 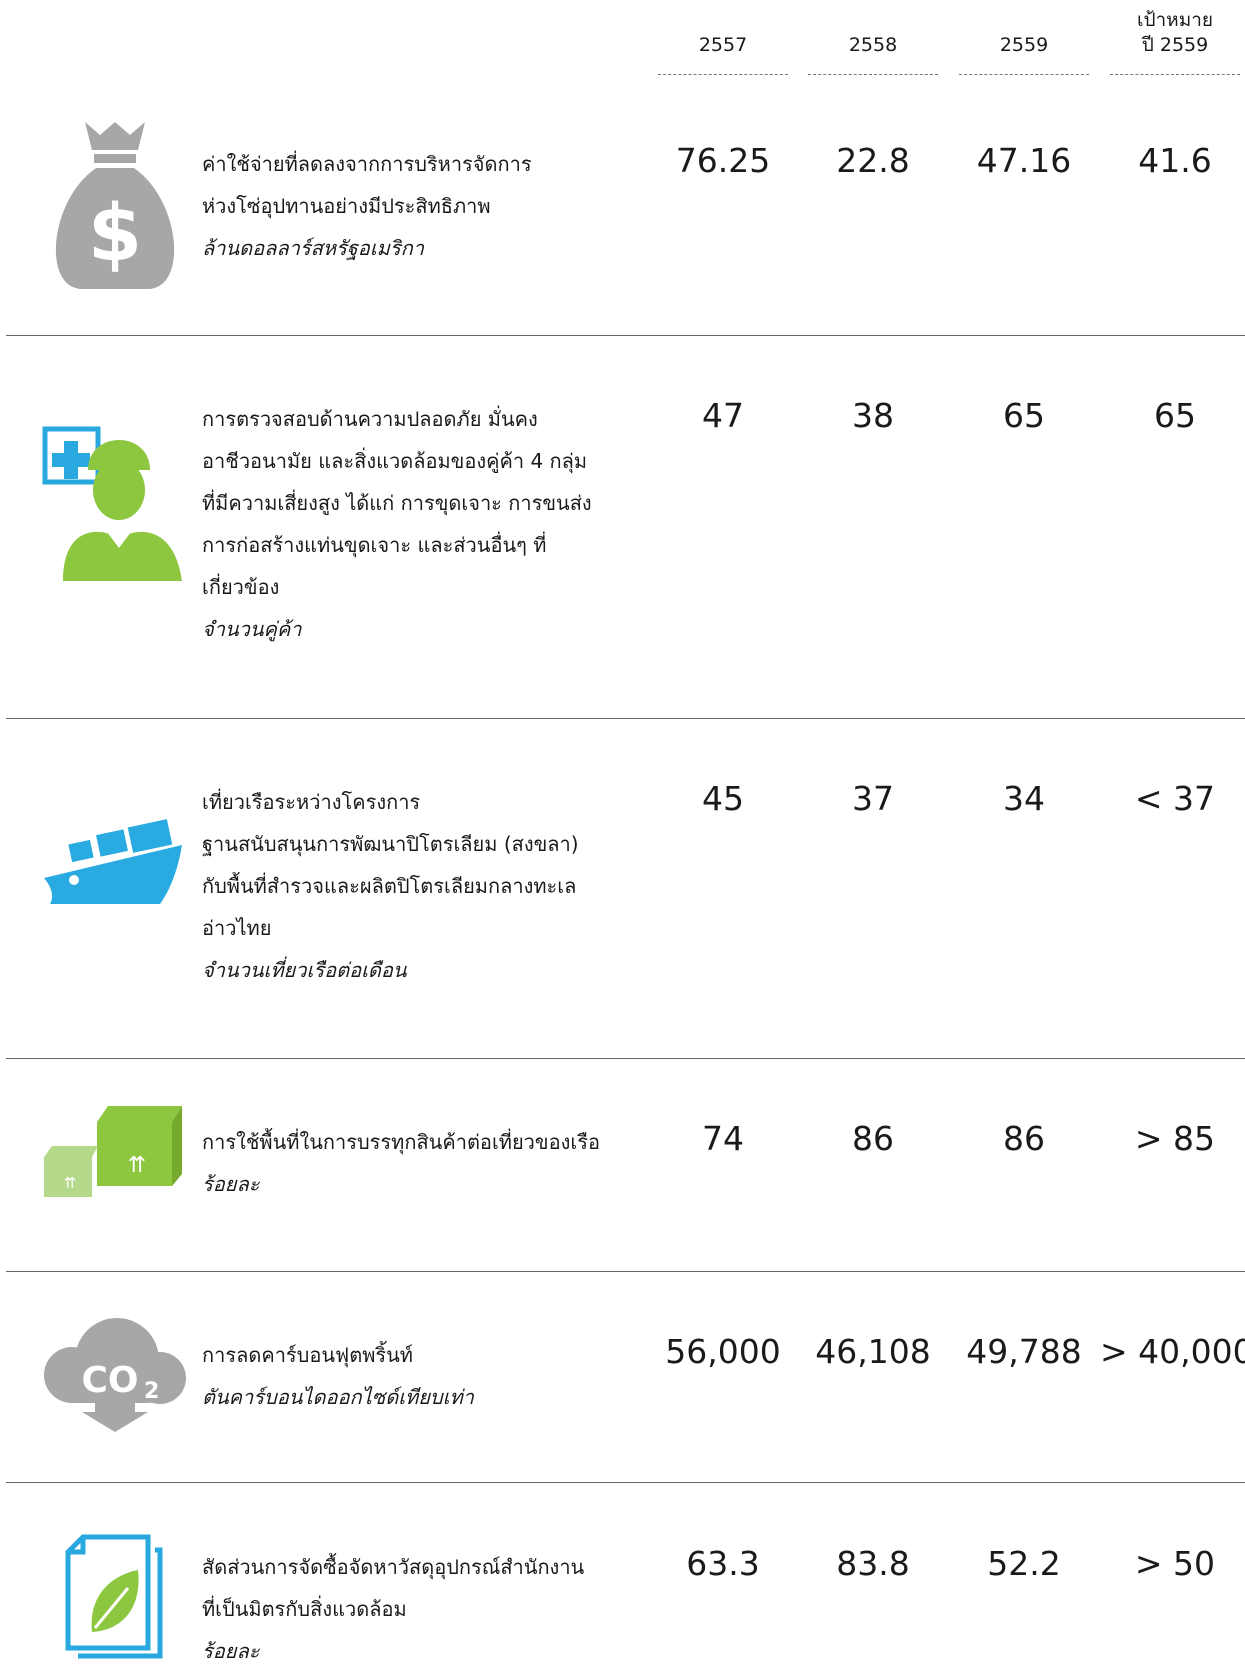 I want to click on money-bag-icon: $, so click(x=115, y=205).